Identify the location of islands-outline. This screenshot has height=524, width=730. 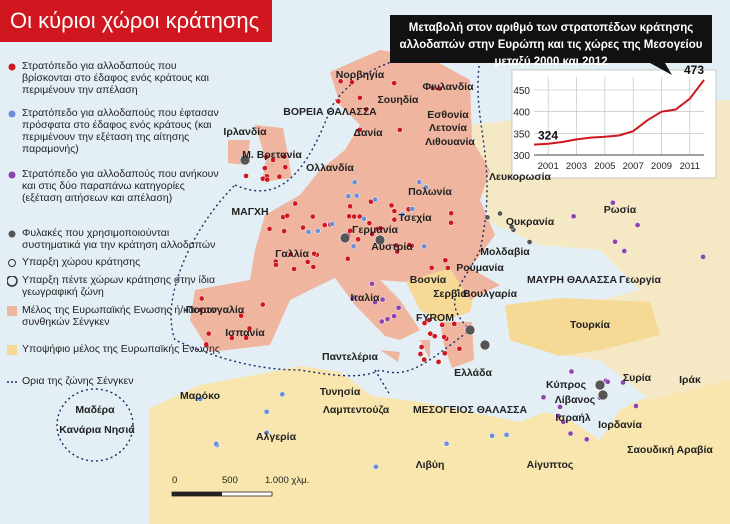
(95, 425).